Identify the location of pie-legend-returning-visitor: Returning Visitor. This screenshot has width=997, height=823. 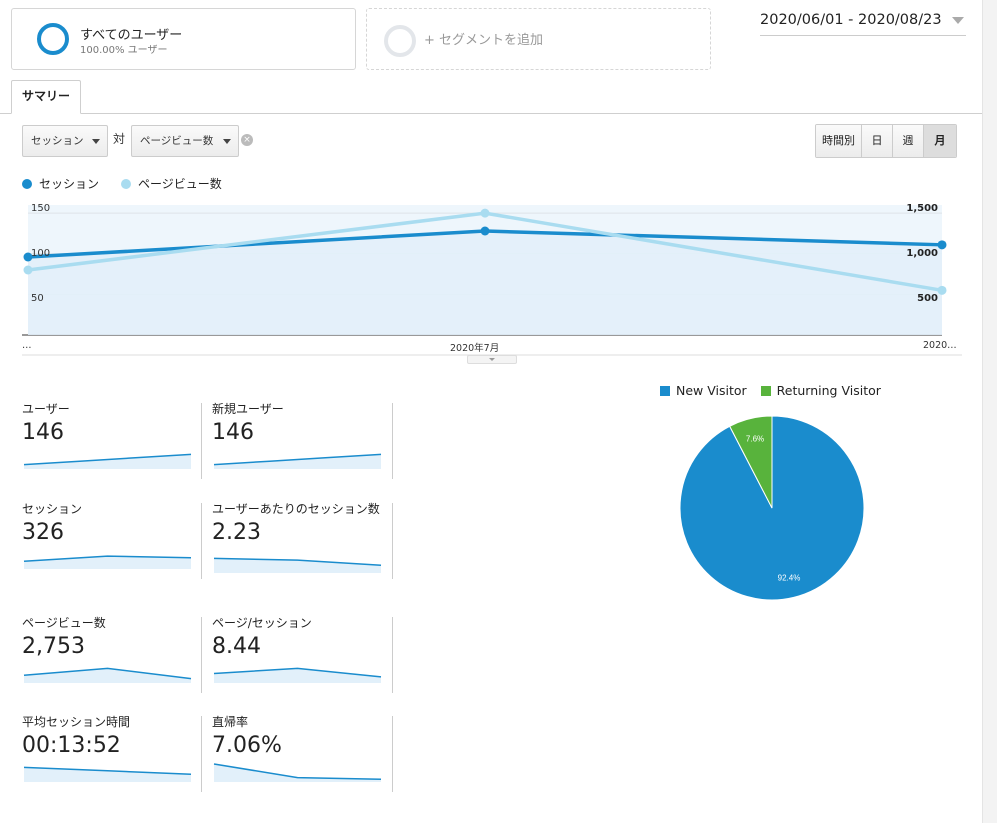
(820, 390).